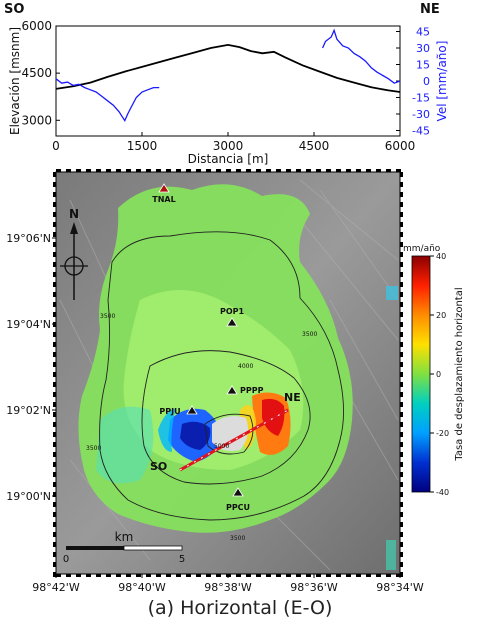 The image size is (480, 637). What do you see at coordinates (124, 547) in the screenshot?
I see `scale-bar: km 0 5` at bounding box center [124, 547].